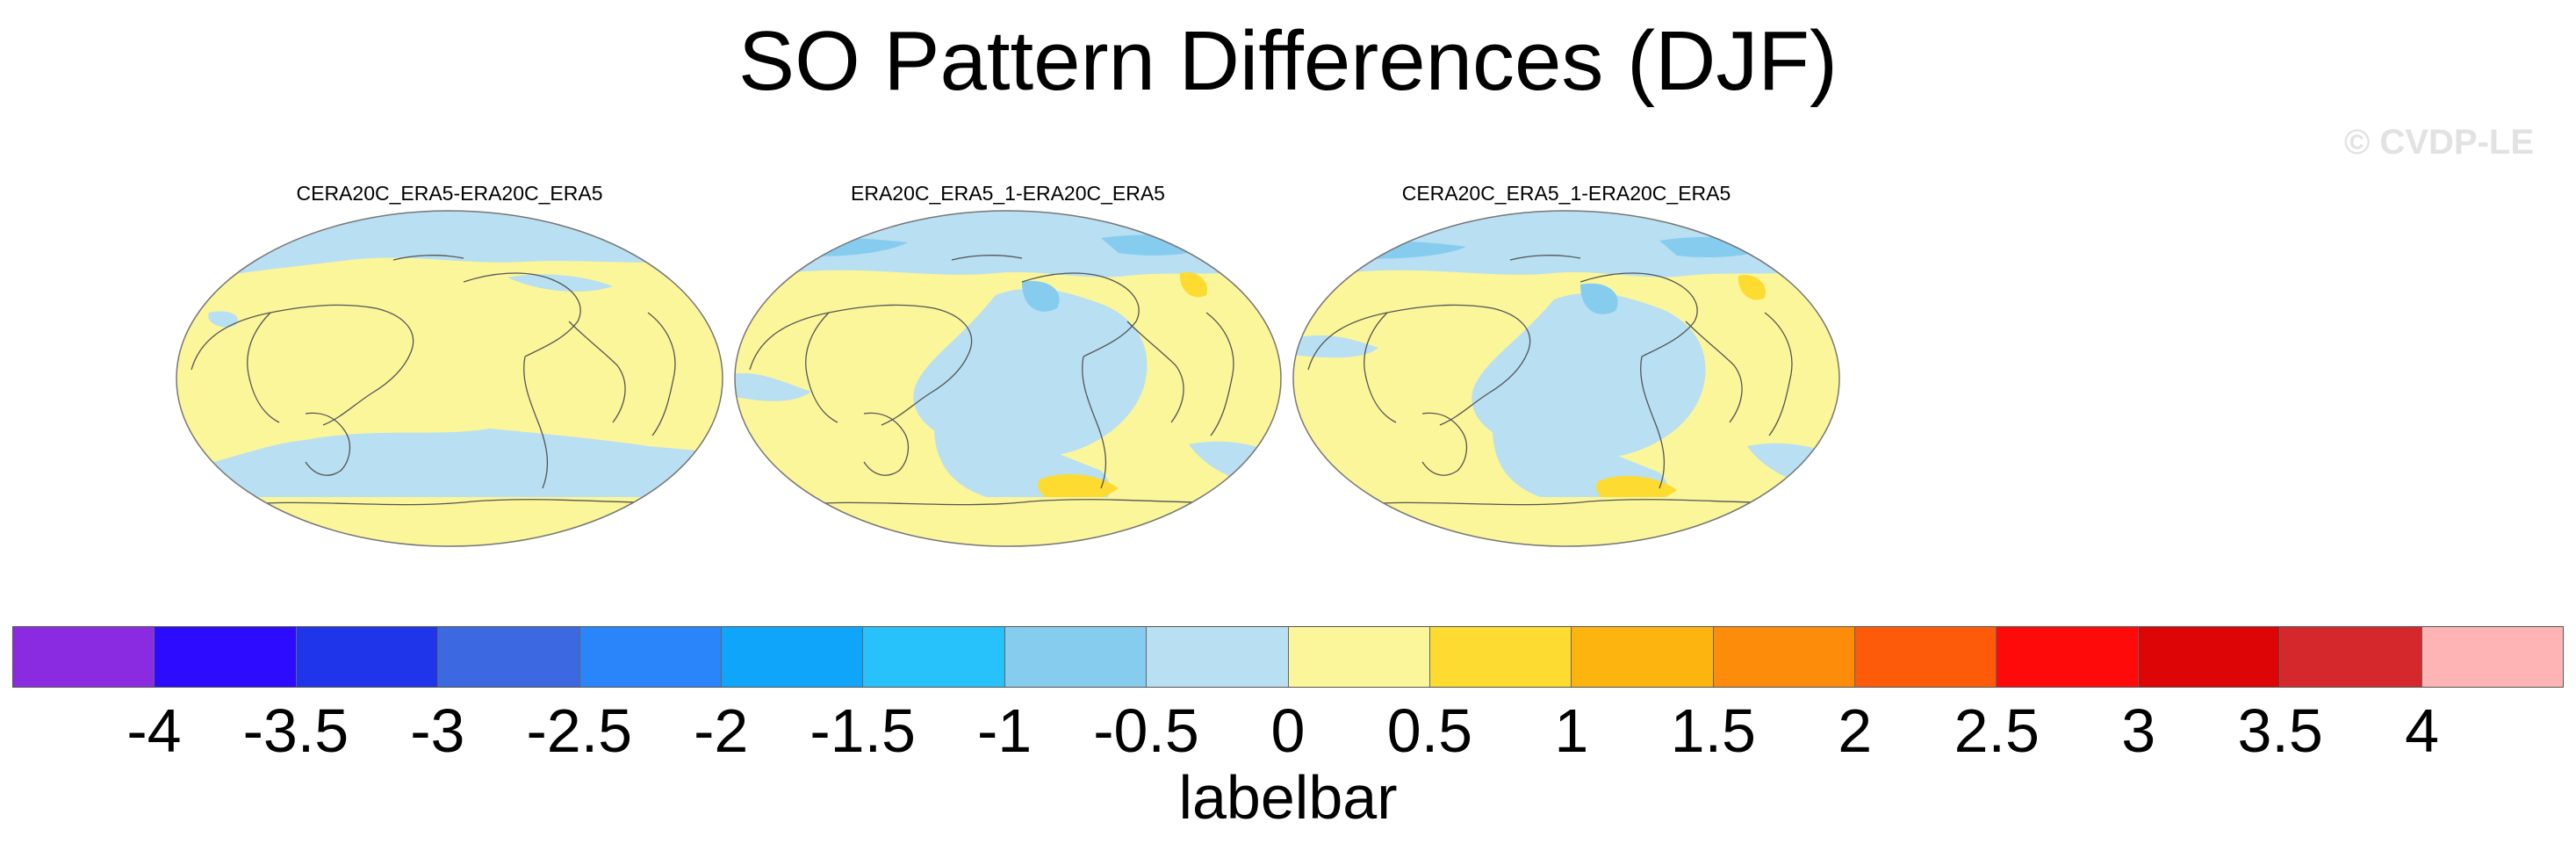 This screenshot has width=2576, height=851. I want to click on color-legend-tick-label: 0, so click(1288, 730).